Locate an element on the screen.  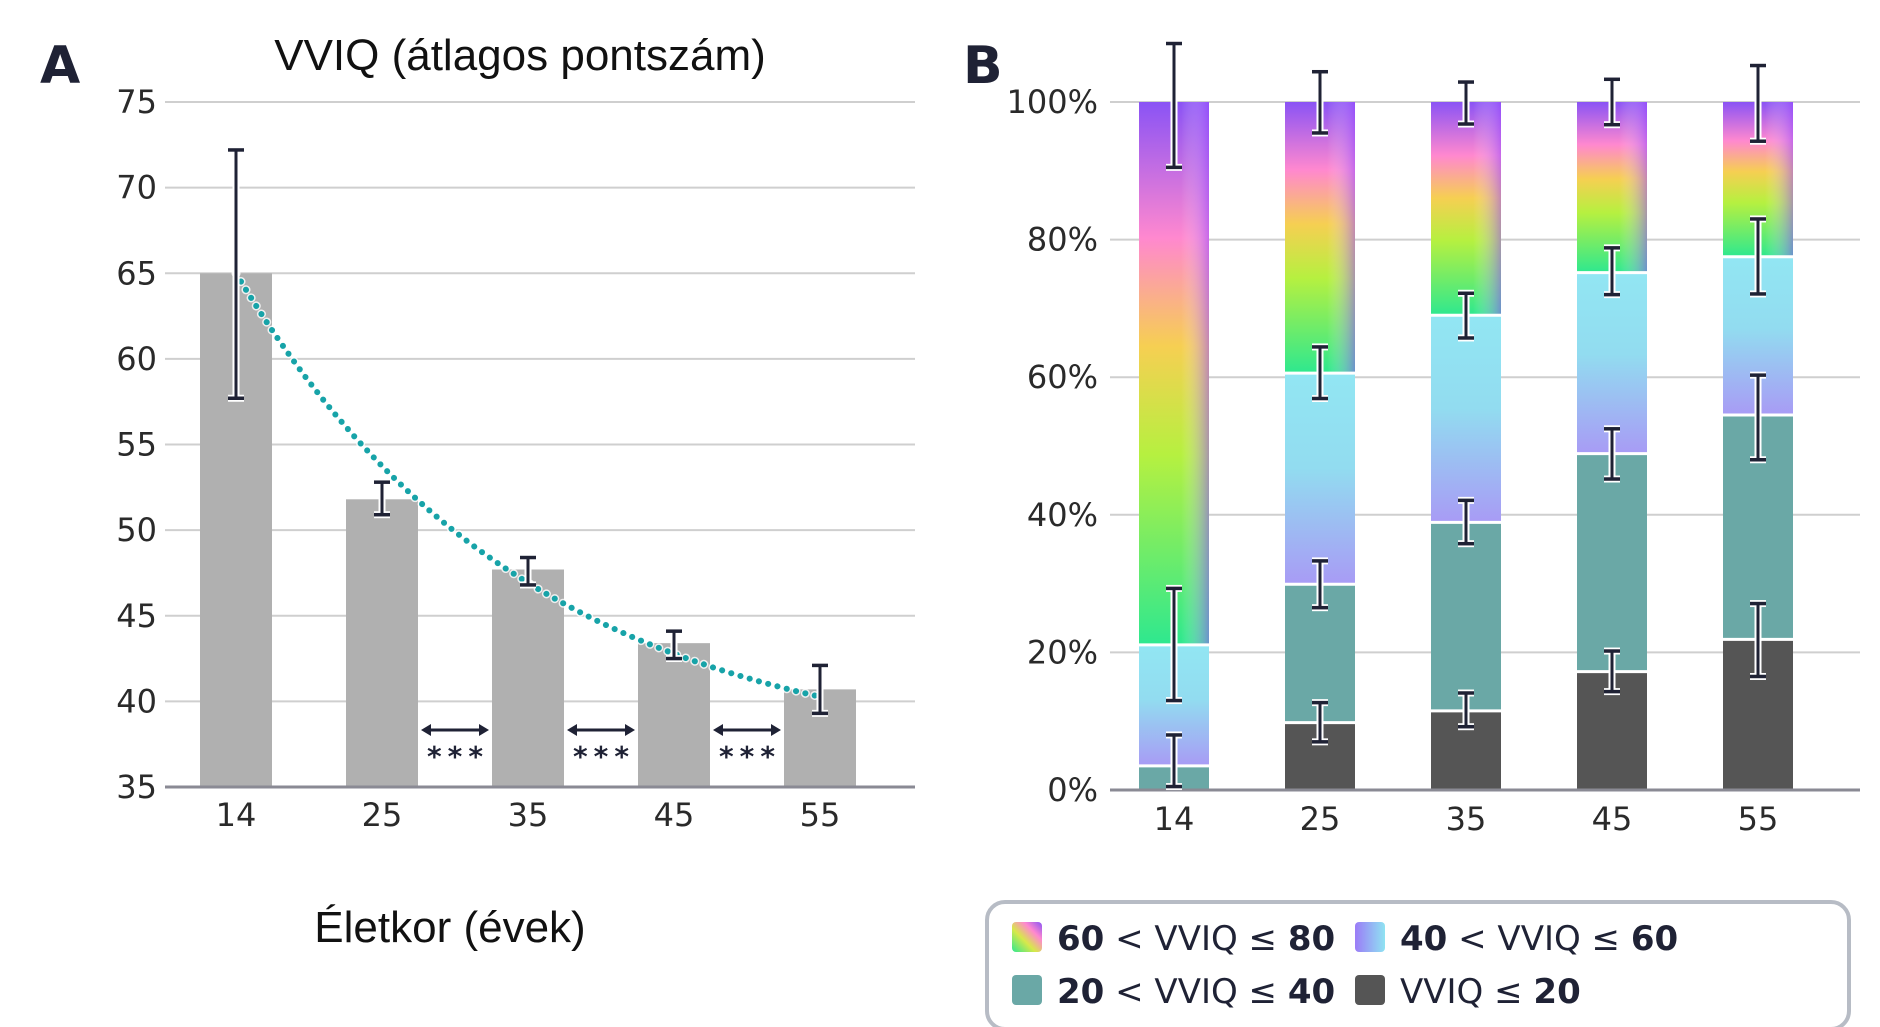
significance-a-1: *** is located at coordinates (455, 748).